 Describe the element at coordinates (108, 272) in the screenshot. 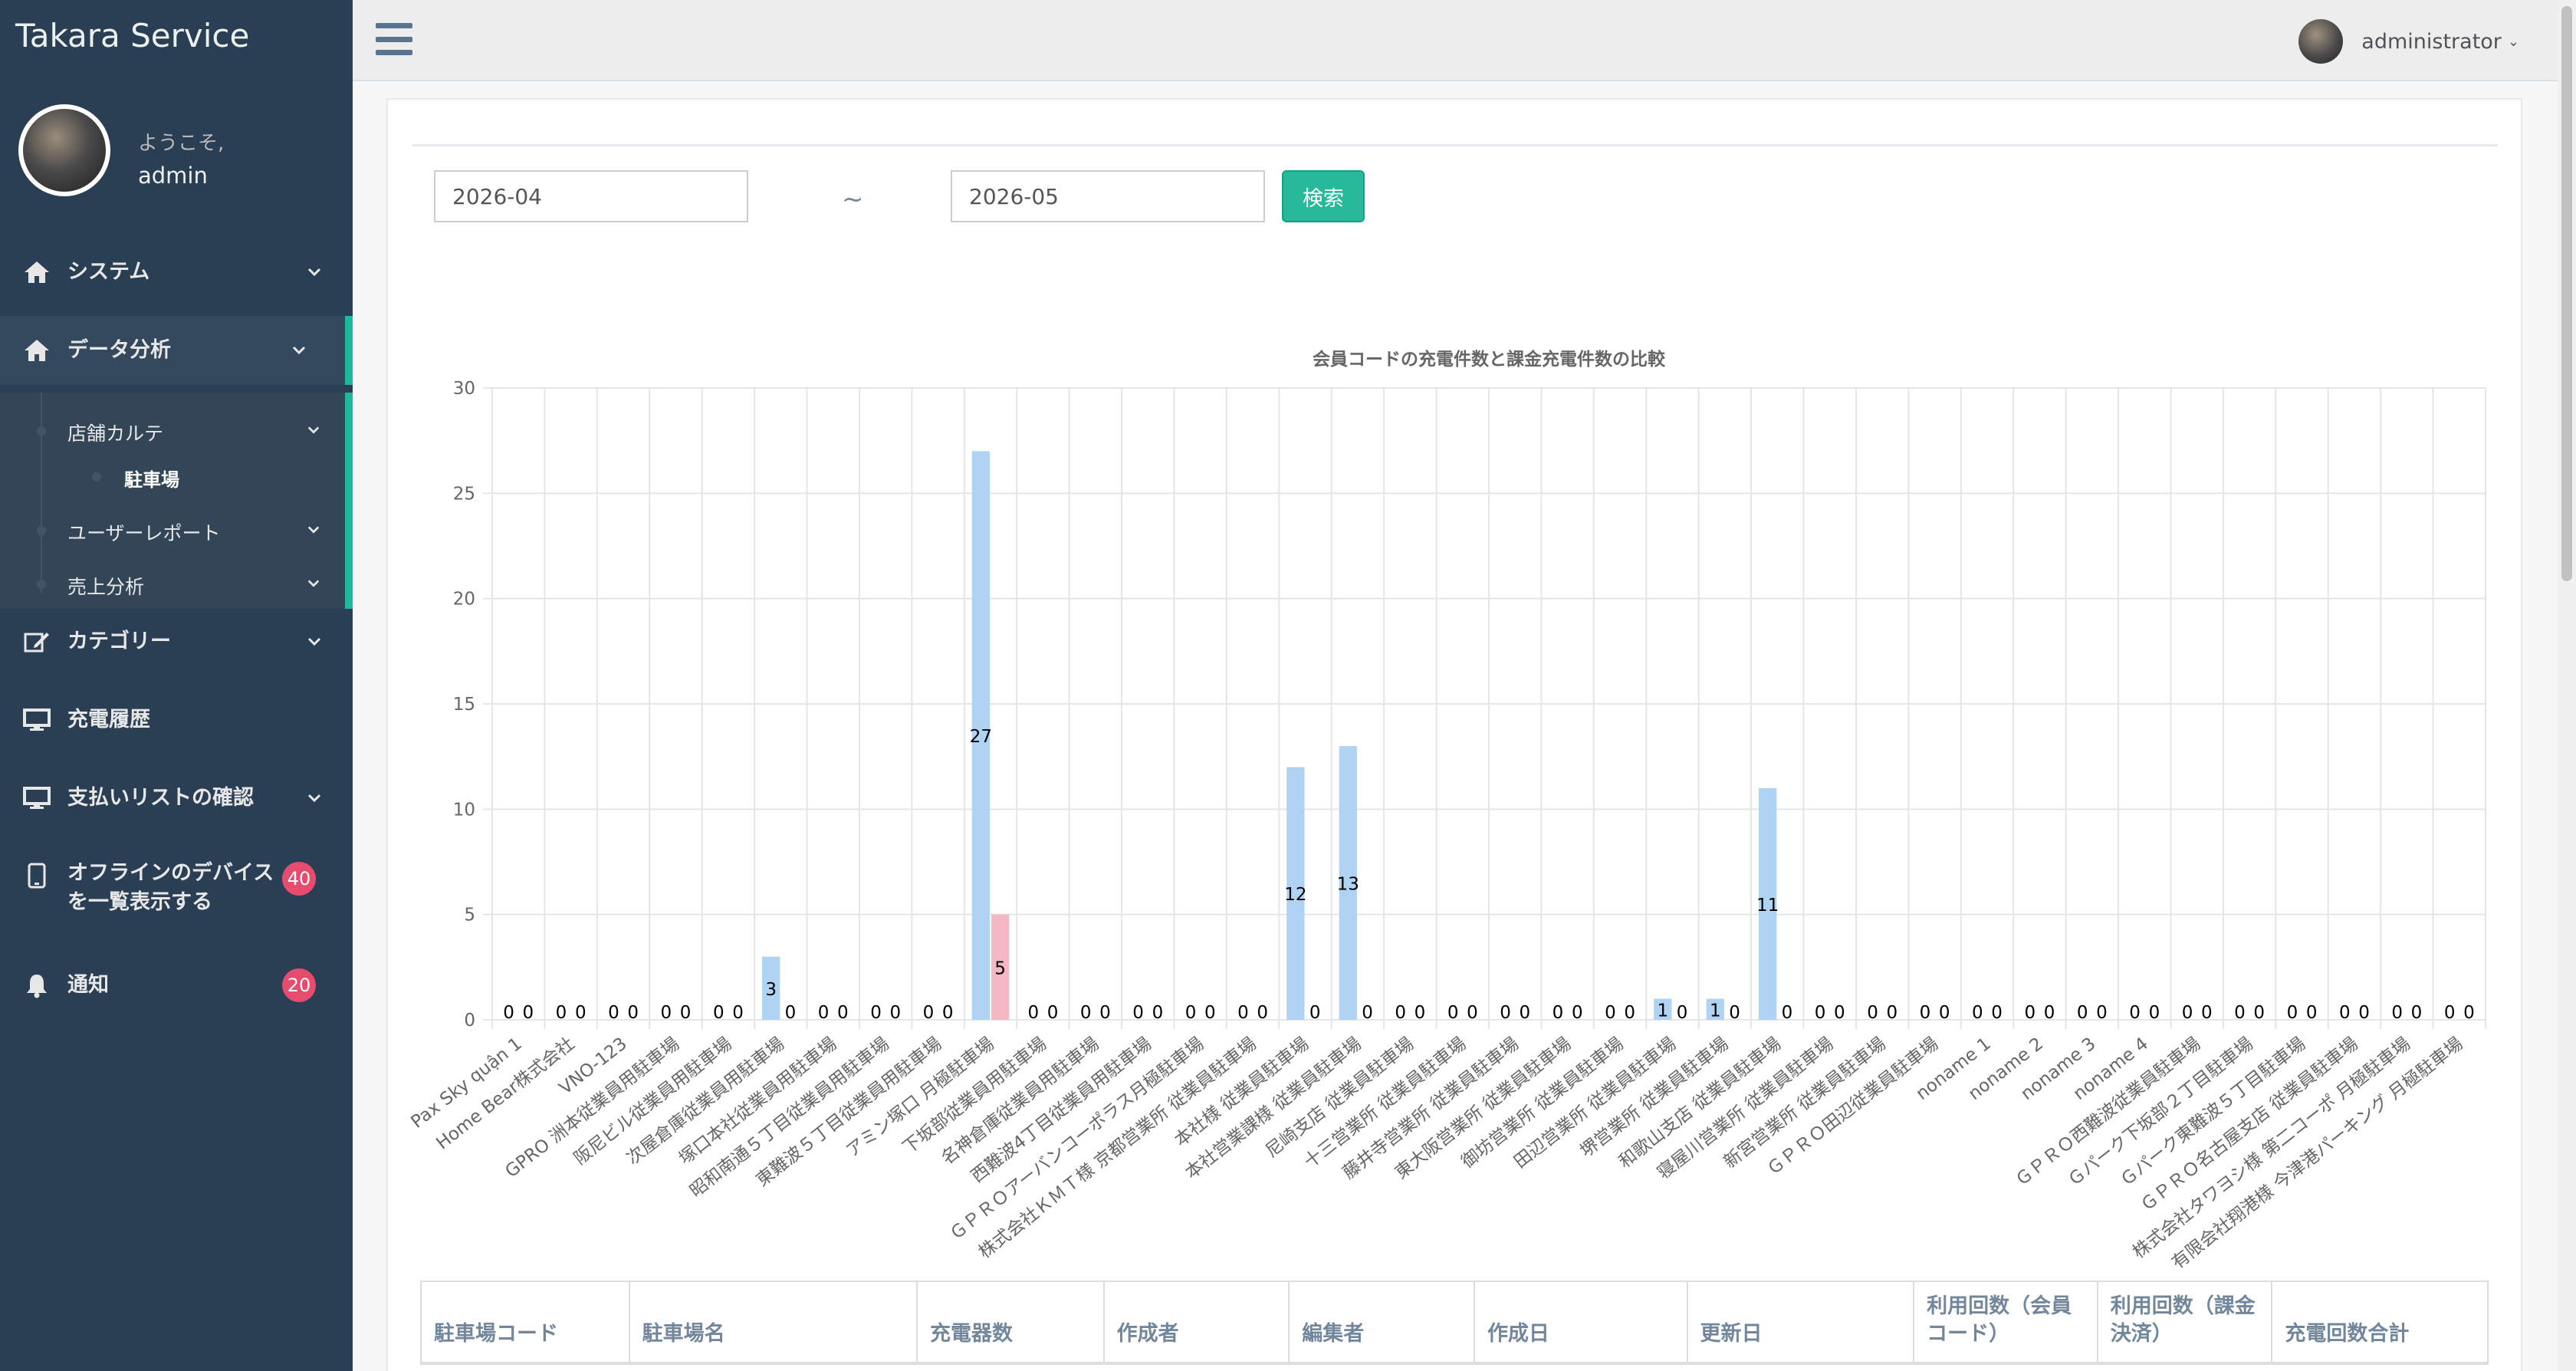

I see `menu-system-label: システム` at that location.